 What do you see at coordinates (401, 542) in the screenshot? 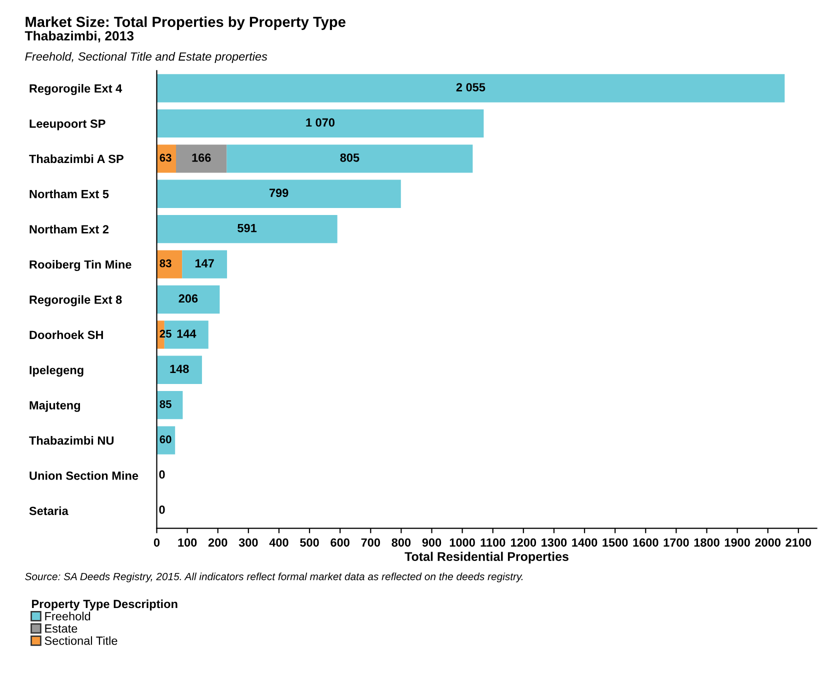
I see `x-tick-label: 800` at bounding box center [401, 542].